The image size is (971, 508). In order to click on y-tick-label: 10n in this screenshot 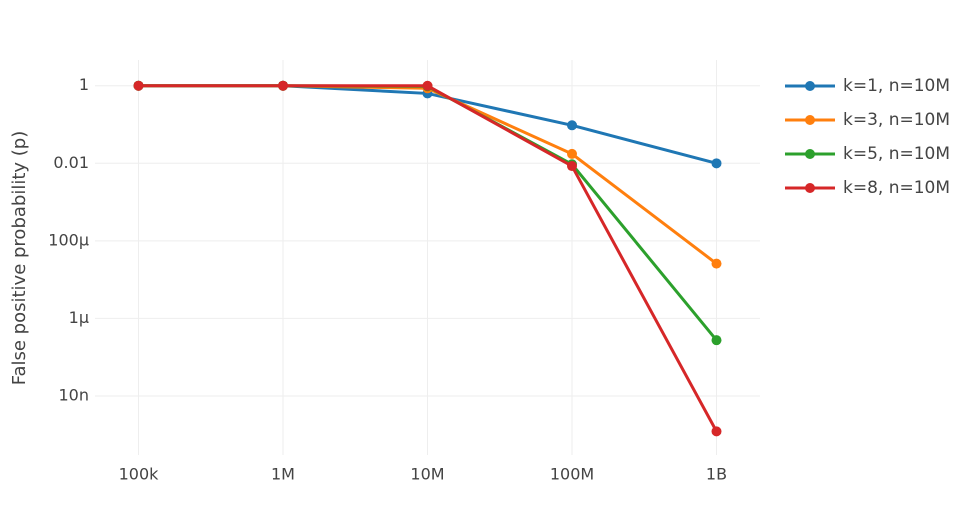, I will do `click(74, 394)`.